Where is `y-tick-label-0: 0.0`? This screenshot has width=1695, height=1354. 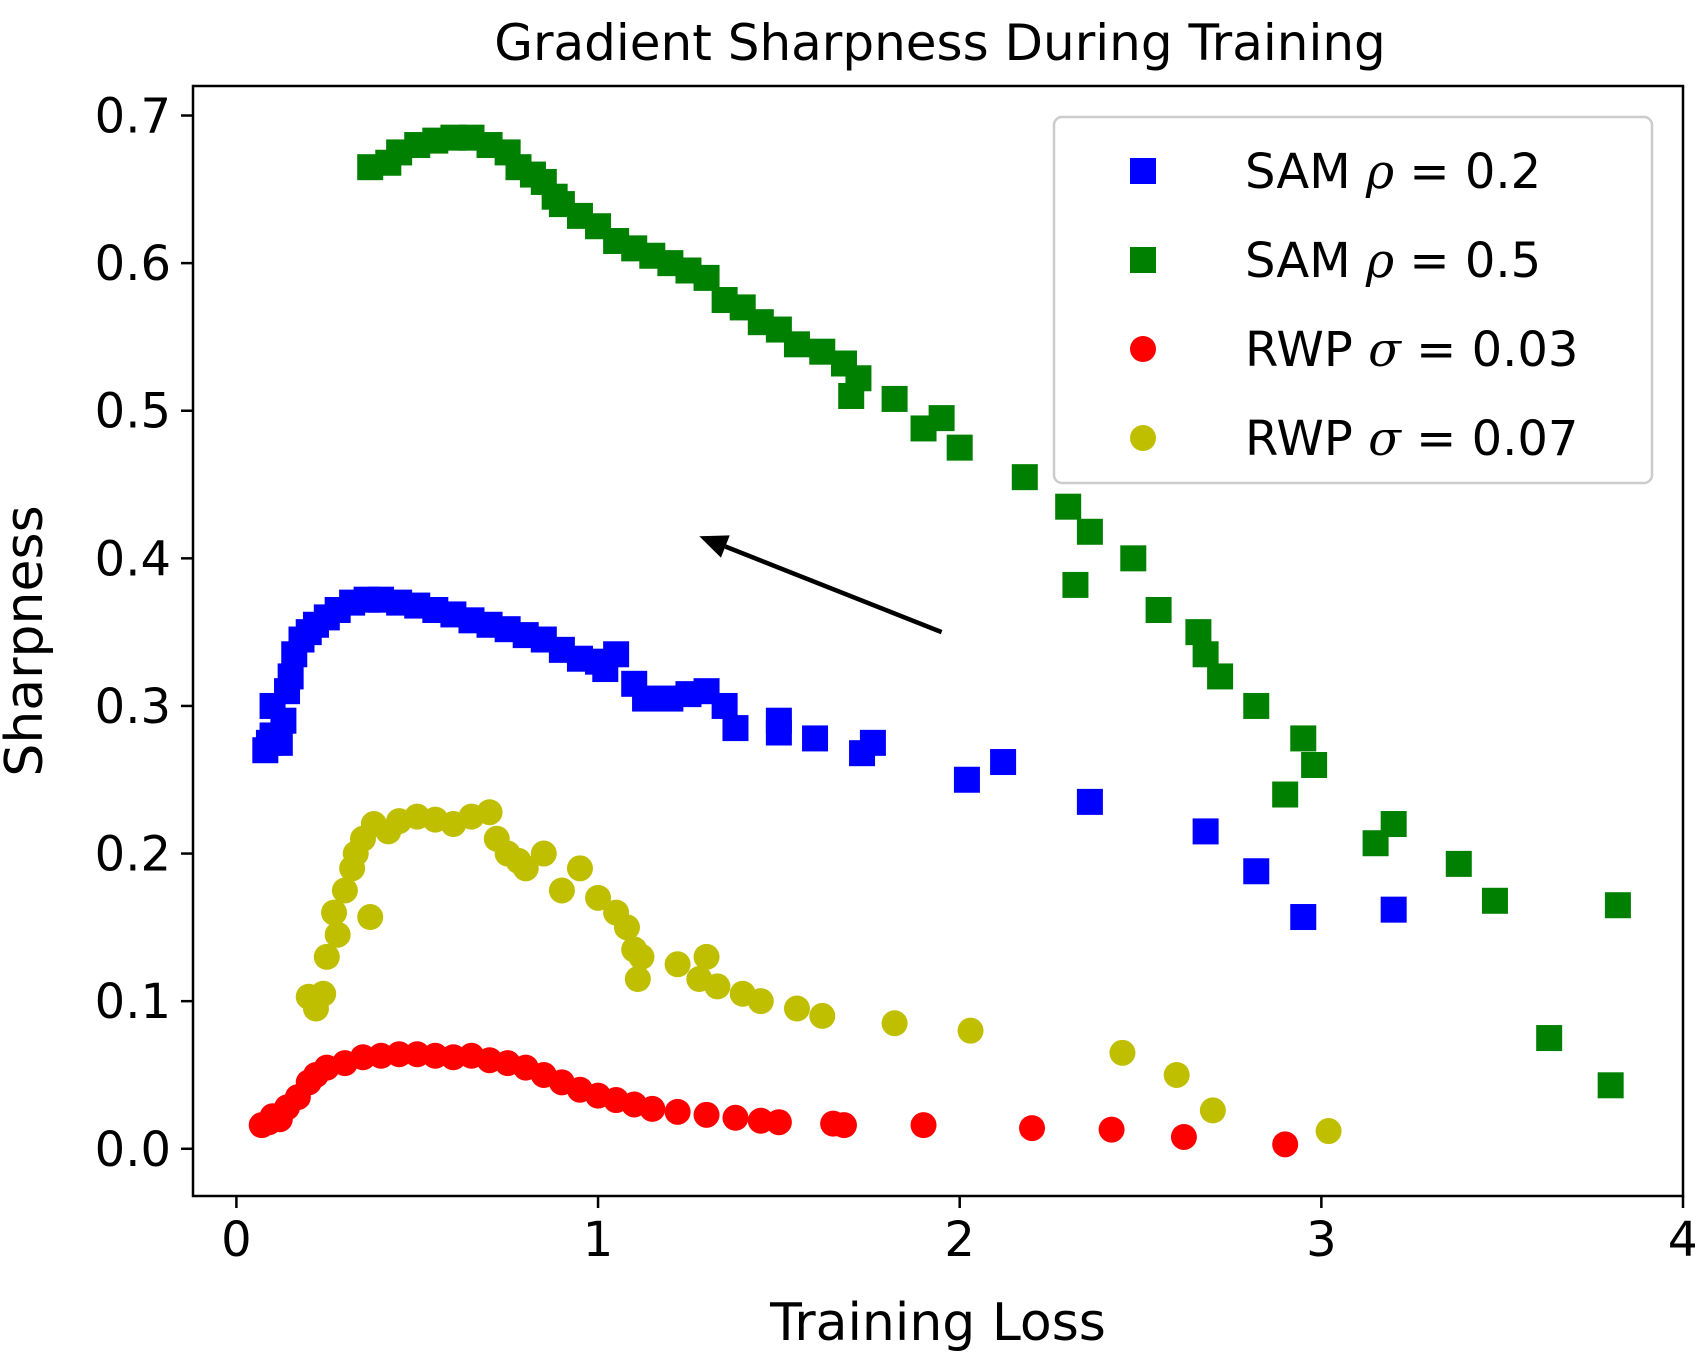
y-tick-label-0: 0.0 is located at coordinates (133, 1150).